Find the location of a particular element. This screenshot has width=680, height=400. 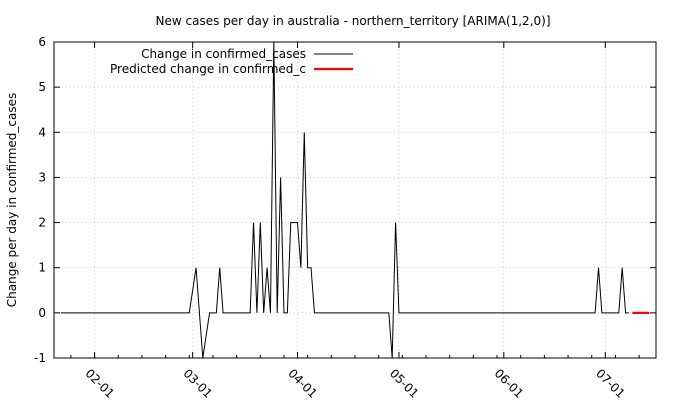

y-tick-label: 2 is located at coordinates (42, 223).